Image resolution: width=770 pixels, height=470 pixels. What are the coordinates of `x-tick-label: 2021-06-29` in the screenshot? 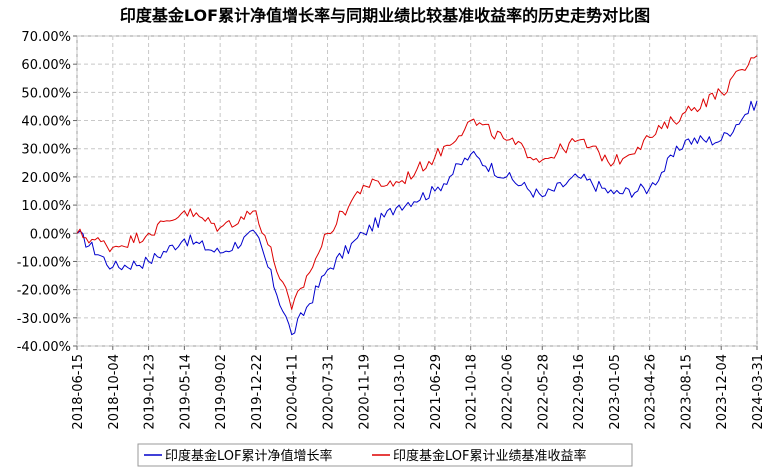 It's located at (436, 392).